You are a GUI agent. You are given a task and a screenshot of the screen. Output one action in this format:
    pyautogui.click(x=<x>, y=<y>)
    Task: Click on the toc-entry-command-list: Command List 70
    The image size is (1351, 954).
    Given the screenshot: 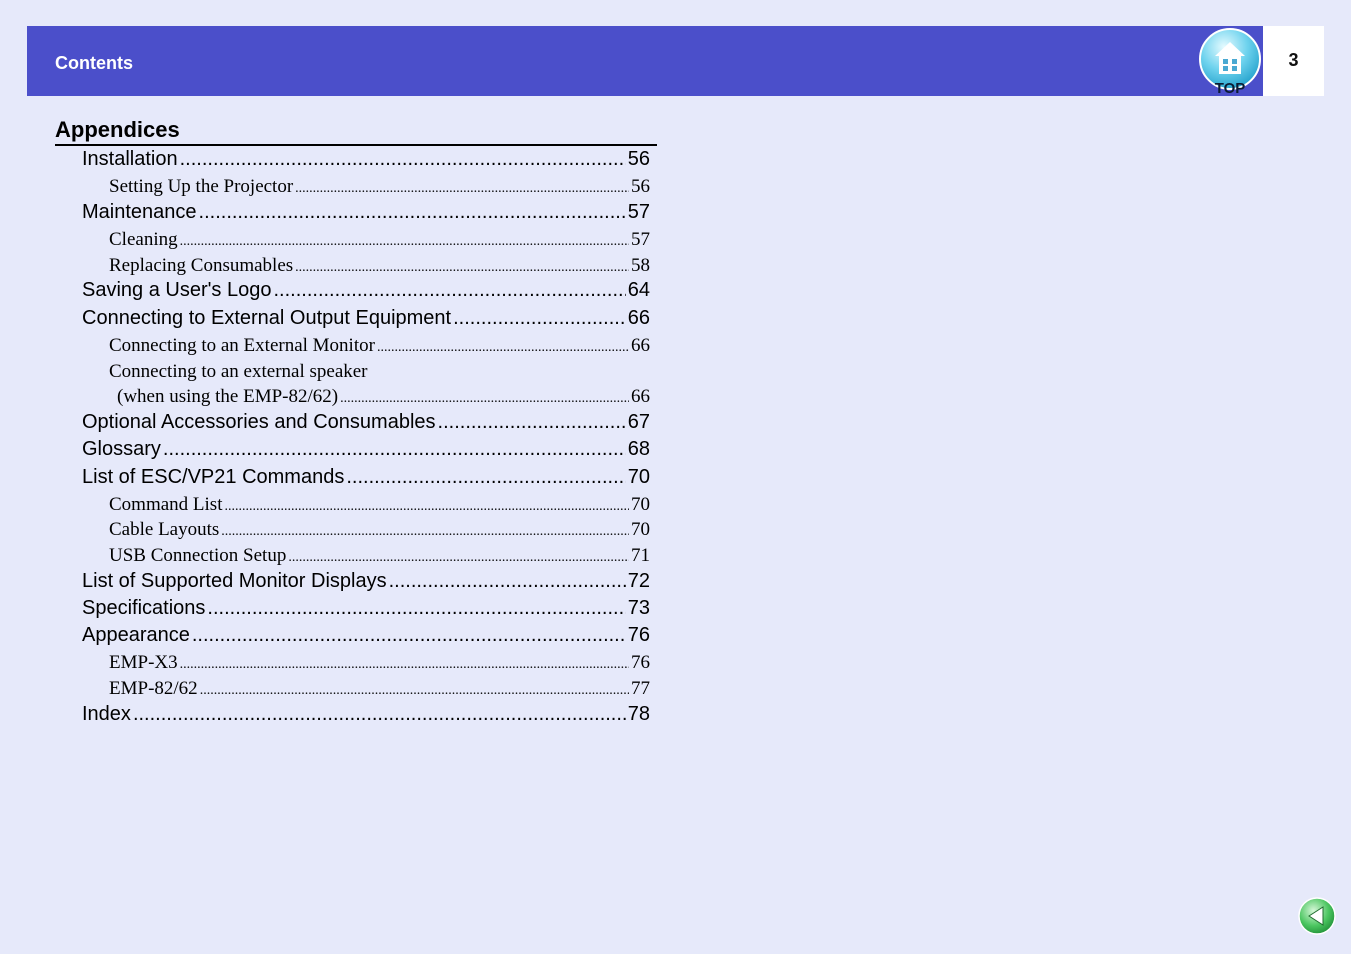 What is the action you would take?
    pyautogui.click(x=379, y=505)
    